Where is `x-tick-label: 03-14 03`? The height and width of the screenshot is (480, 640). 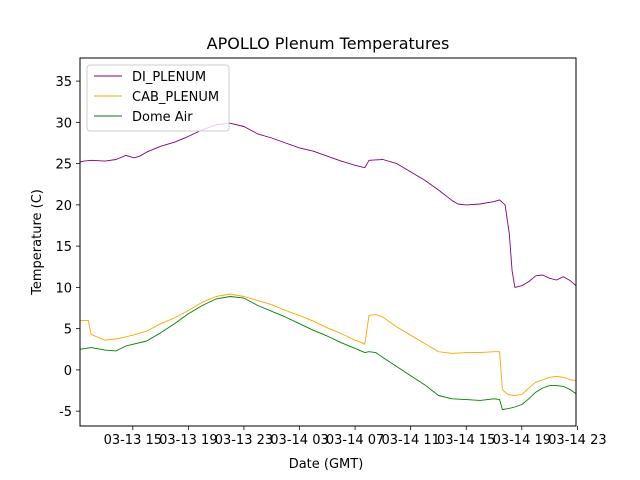 x-tick-label: 03-14 03 is located at coordinates (299, 440).